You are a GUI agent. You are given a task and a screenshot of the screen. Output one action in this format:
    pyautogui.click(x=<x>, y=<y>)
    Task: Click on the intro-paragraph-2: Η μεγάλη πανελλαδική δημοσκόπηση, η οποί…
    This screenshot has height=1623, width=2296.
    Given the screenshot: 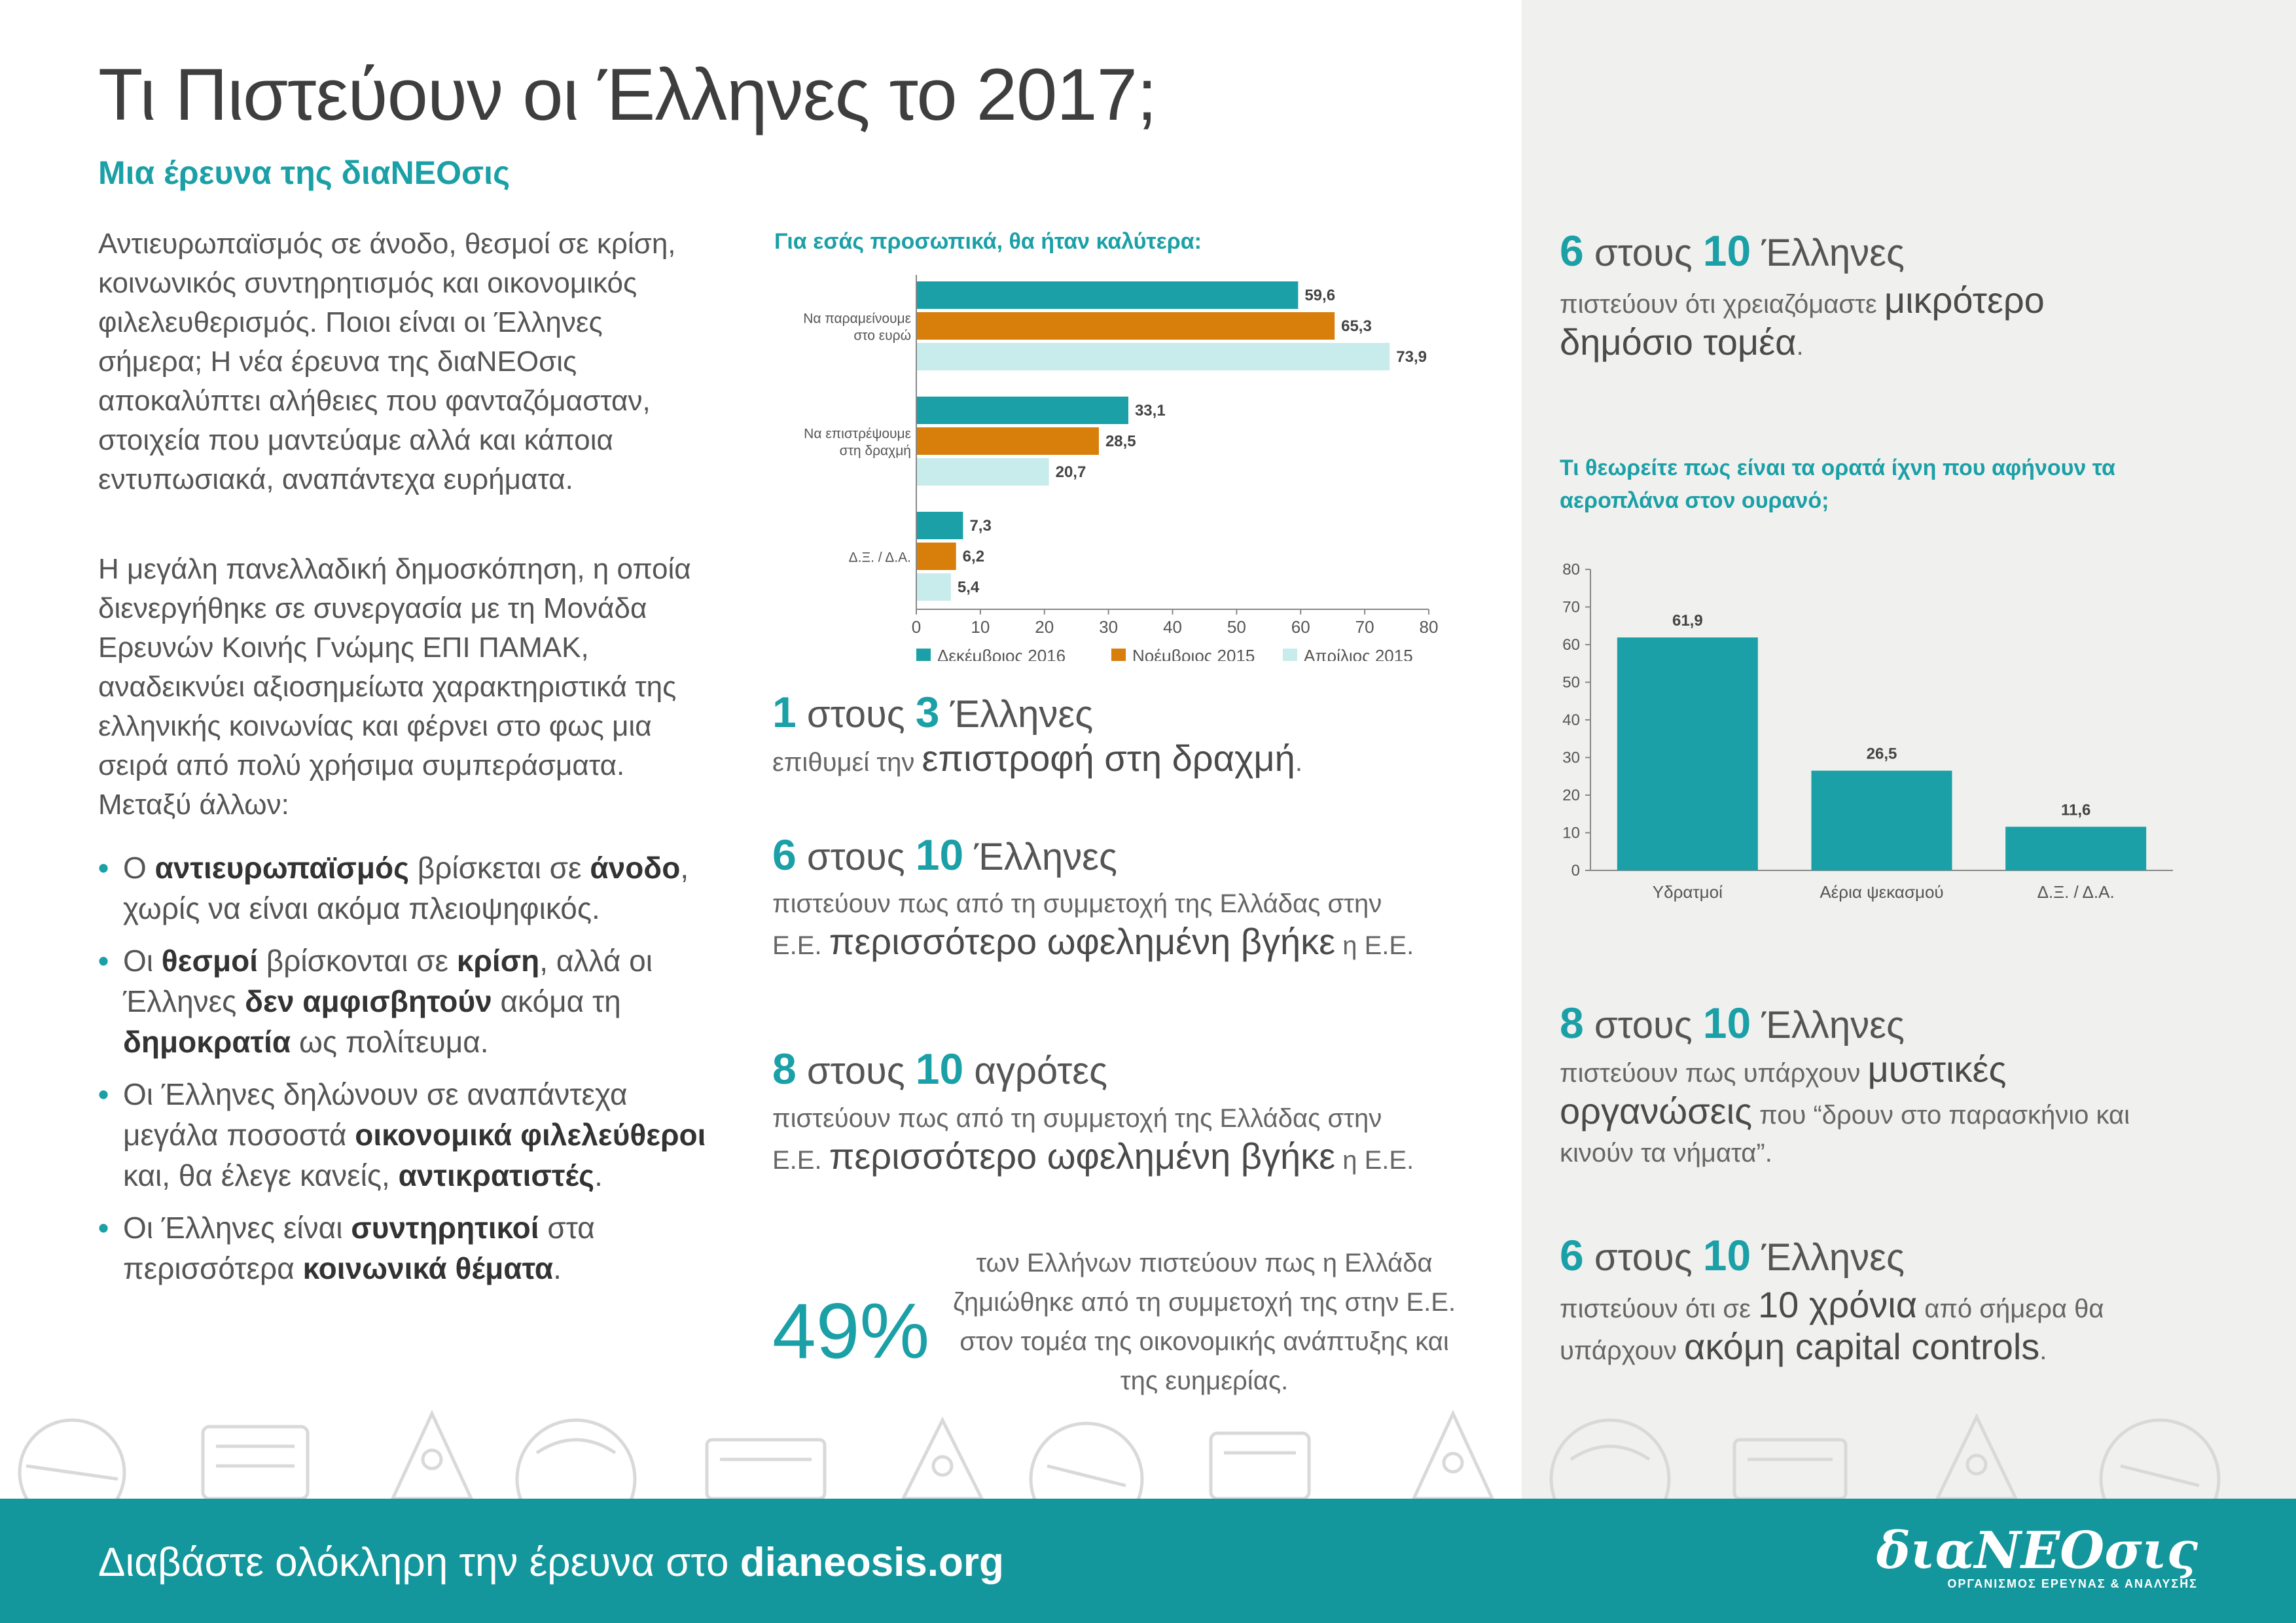 What is the action you would take?
    pyautogui.click(x=394, y=687)
    